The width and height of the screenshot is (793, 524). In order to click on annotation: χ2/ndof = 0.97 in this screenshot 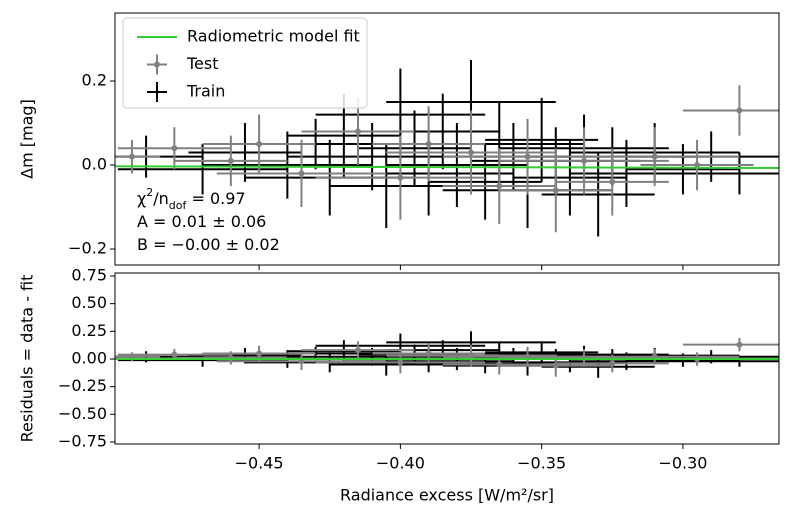, I will do `click(191, 199)`.